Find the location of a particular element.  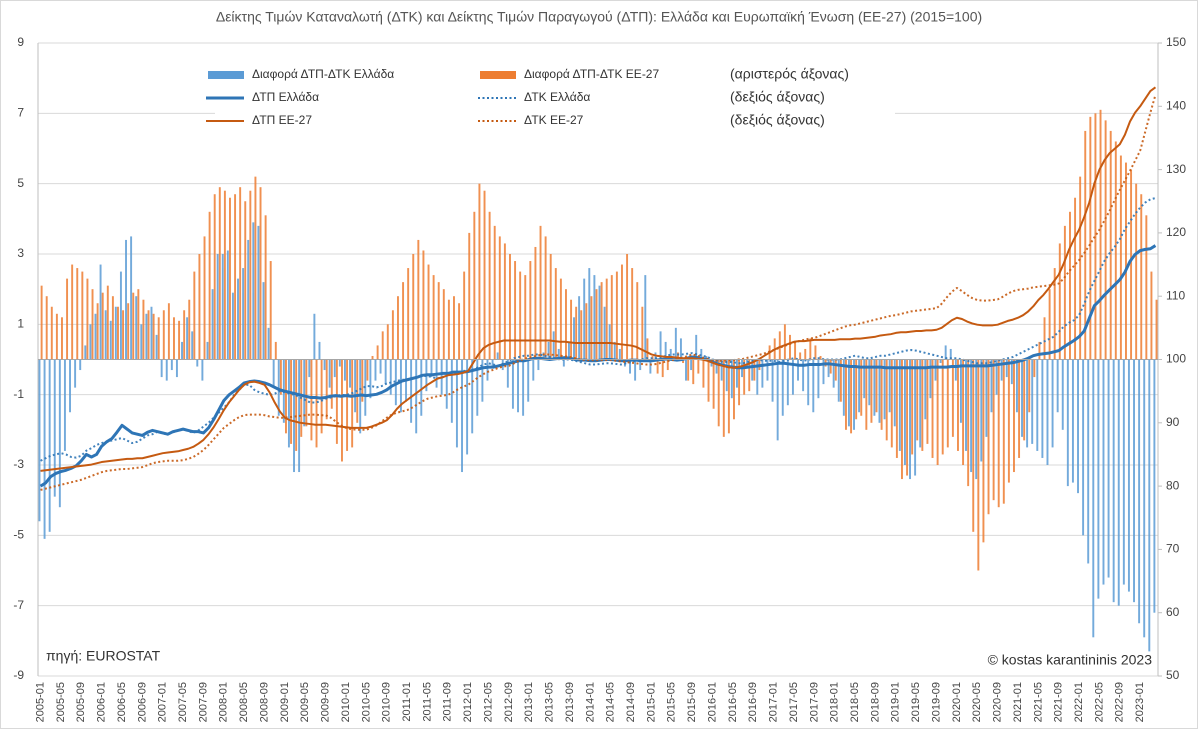

x-tick-label: 2015-09 is located at coordinates (692, 702).